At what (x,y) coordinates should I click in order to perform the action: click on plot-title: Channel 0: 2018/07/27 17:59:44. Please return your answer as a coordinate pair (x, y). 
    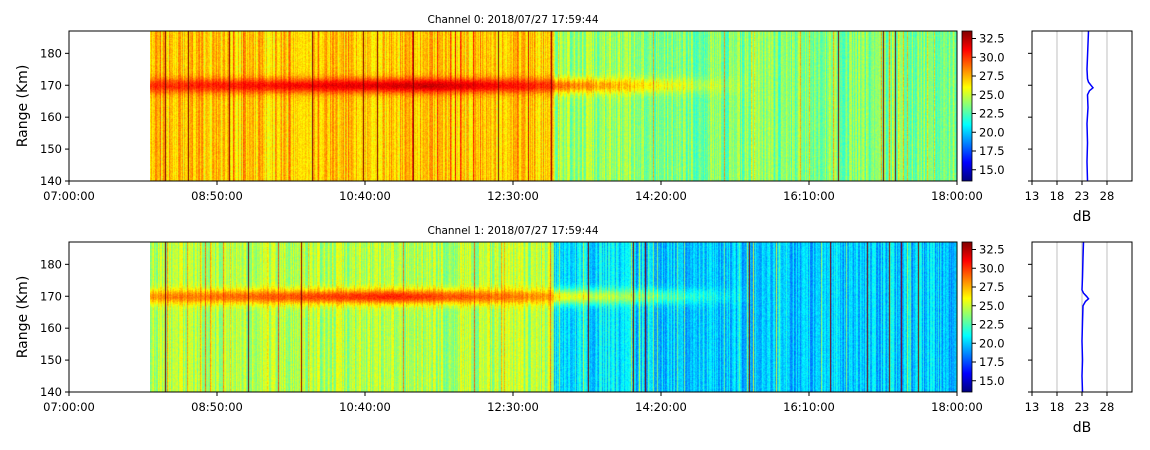
    Looking at the image, I should click on (512, 20).